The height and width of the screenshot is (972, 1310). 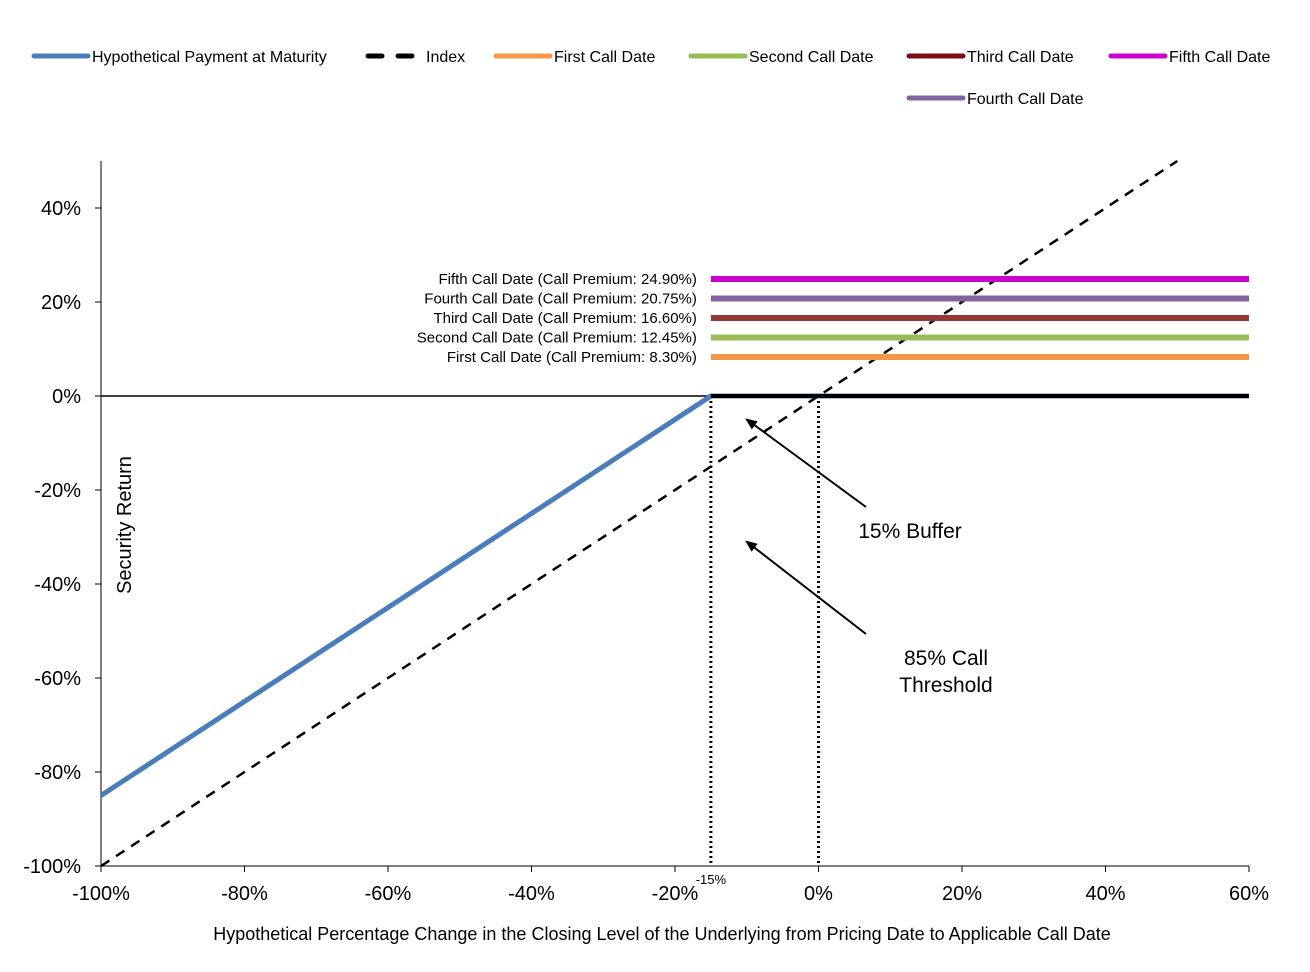 What do you see at coordinates (125, 525) in the screenshot?
I see `y-axis-title: Security Return` at bounding box center [125, 525].